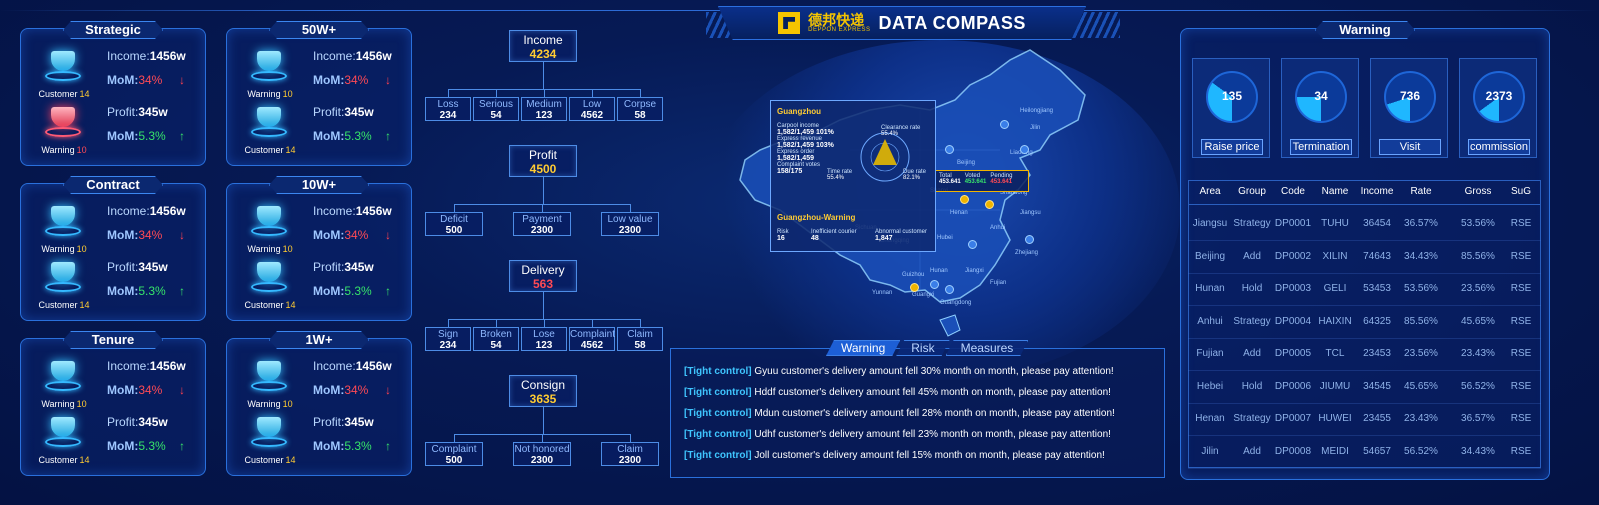  What do you see at coordinates (1252, 321) in the screenshot?
I see `table-cell: Strategy` at bounding box center [1252, 321].